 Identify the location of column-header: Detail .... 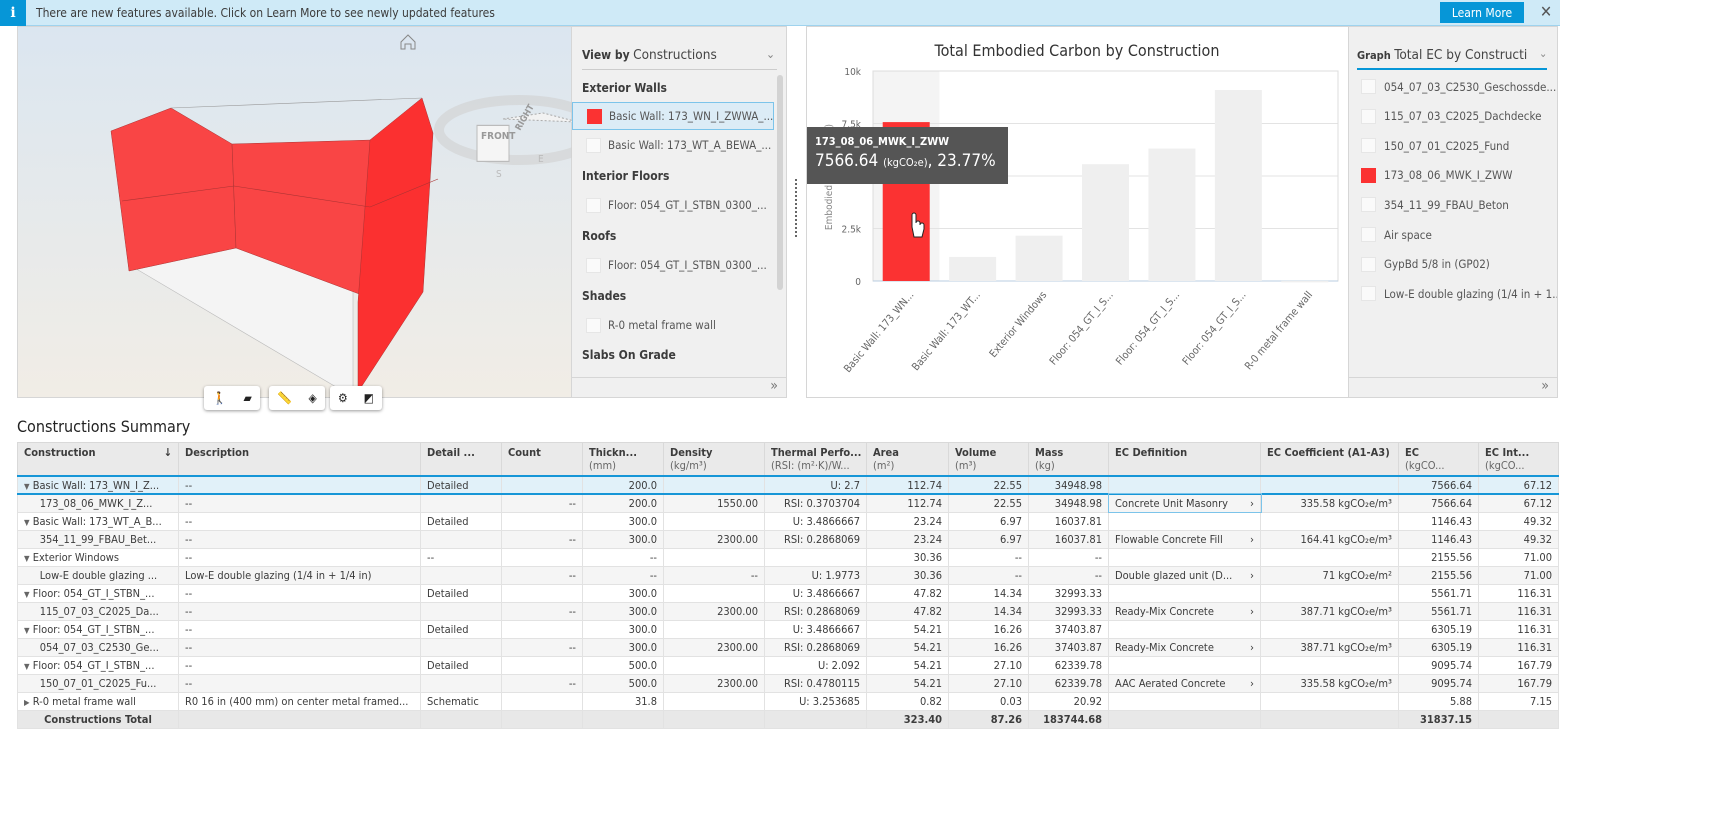
(461, 459).